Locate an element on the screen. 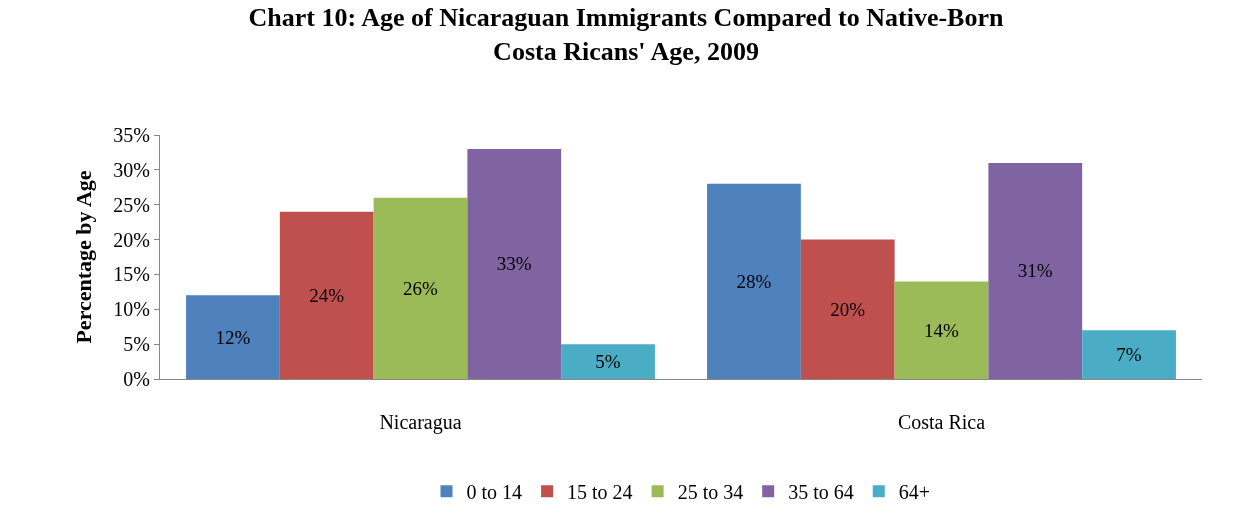 The width and height of the screenshot is (1252, 523). y-axis-title: Percentage by Age is located at coordinates (84, 257).